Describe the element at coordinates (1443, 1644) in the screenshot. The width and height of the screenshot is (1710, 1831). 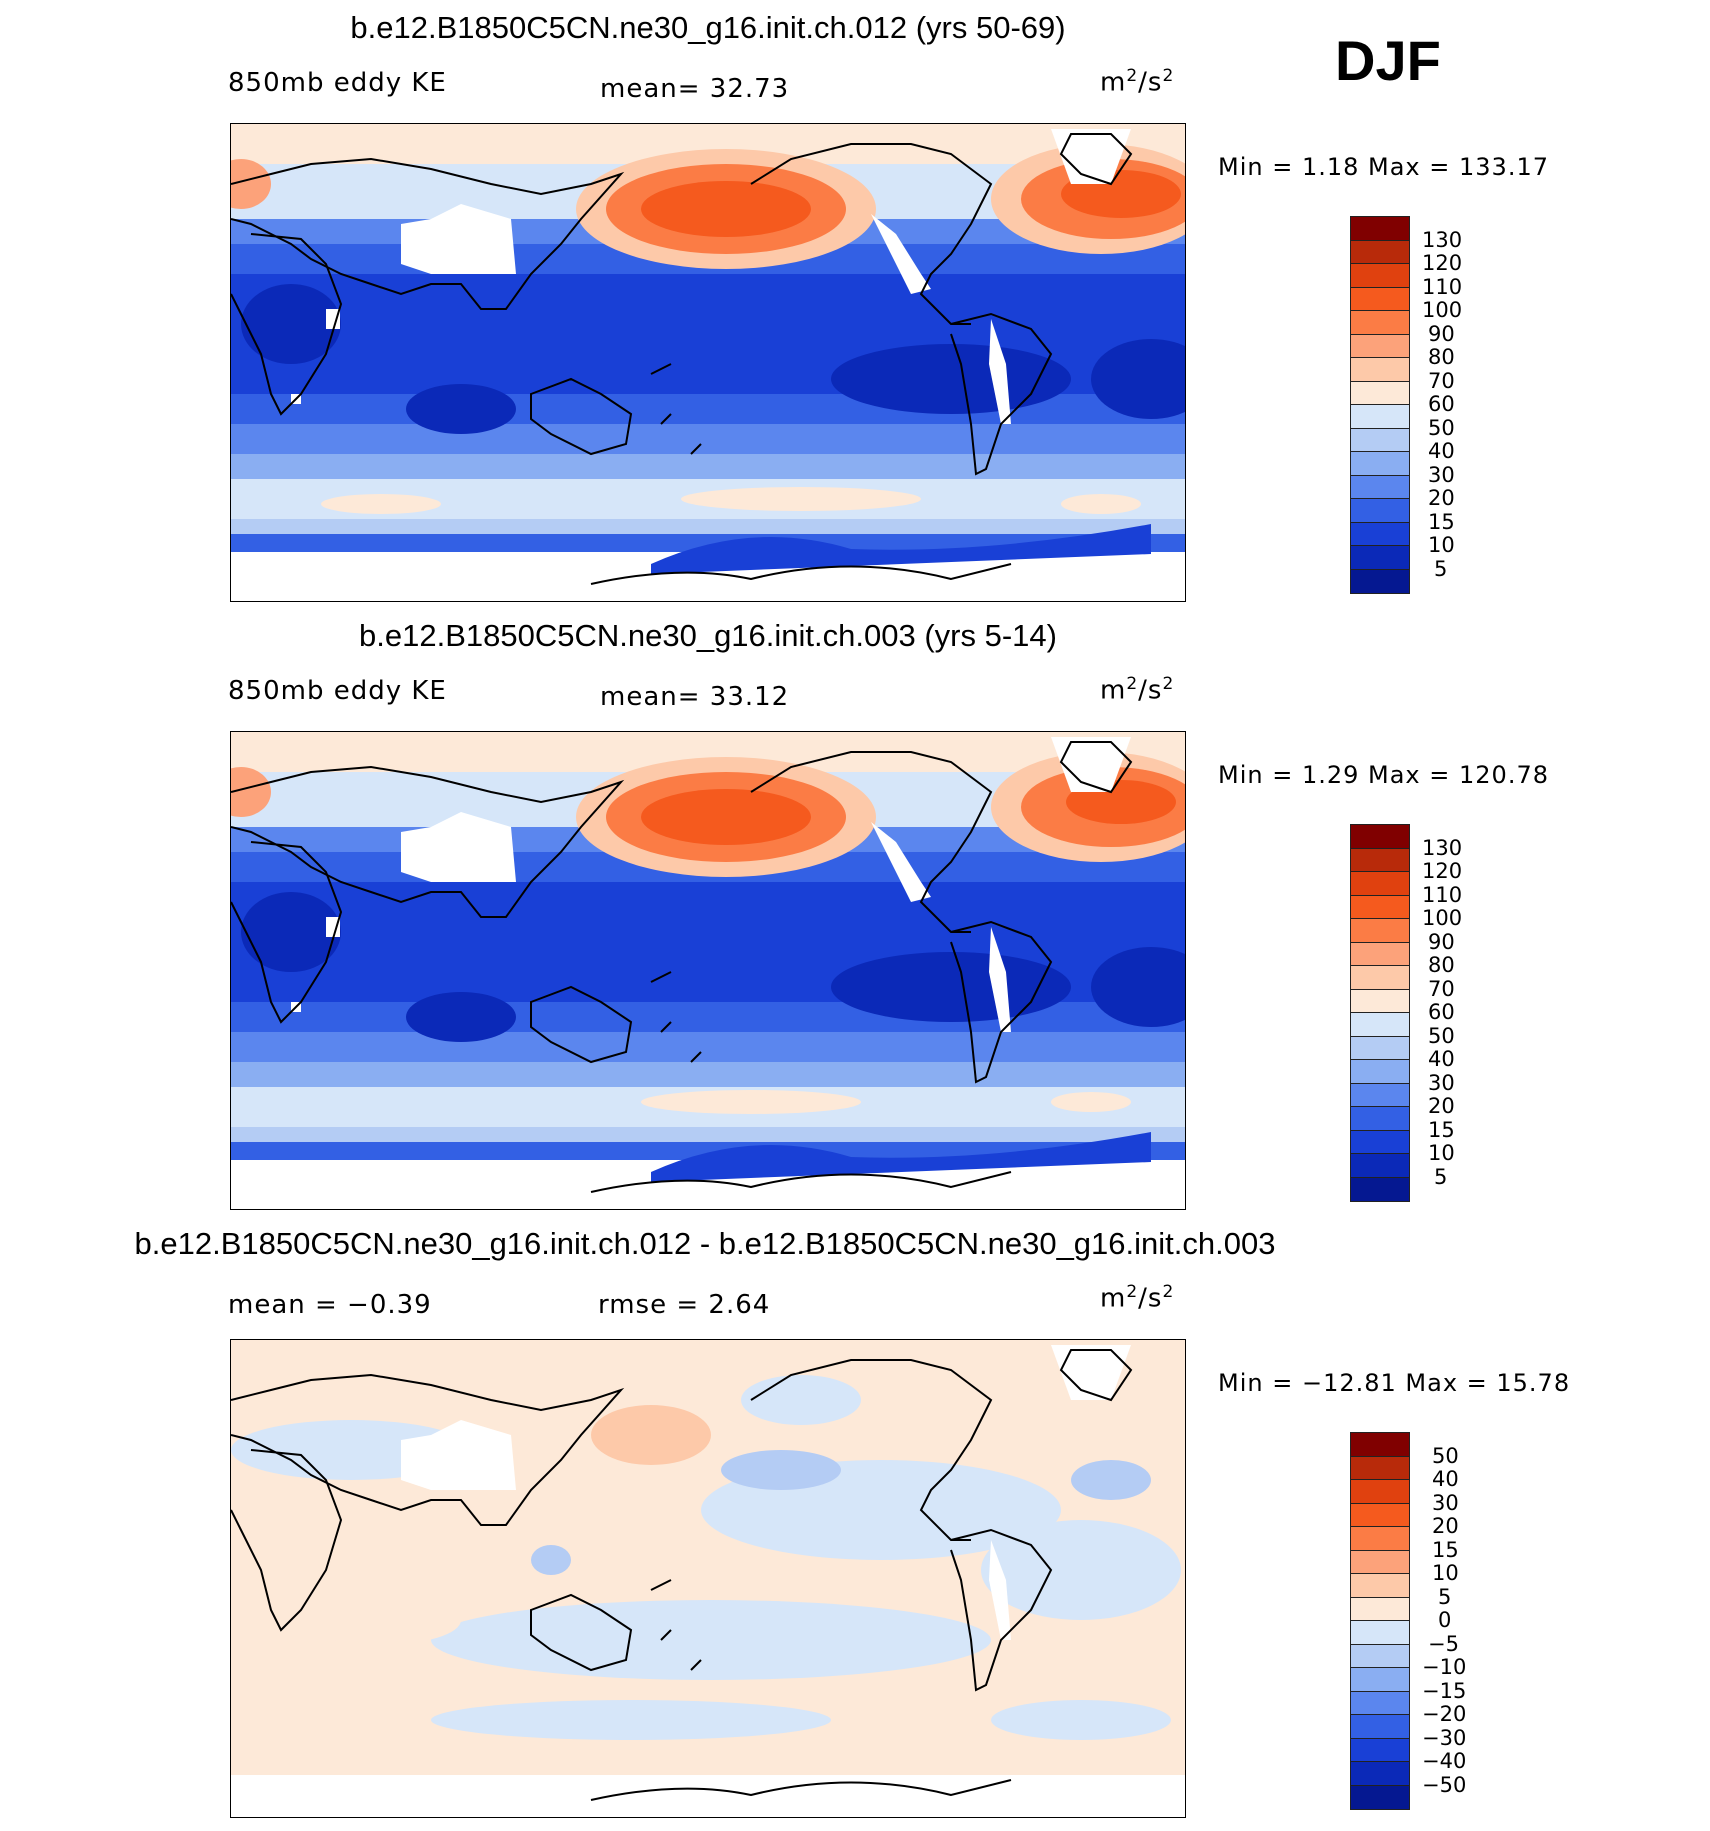
I see `cbar-tick: −5` at that location.